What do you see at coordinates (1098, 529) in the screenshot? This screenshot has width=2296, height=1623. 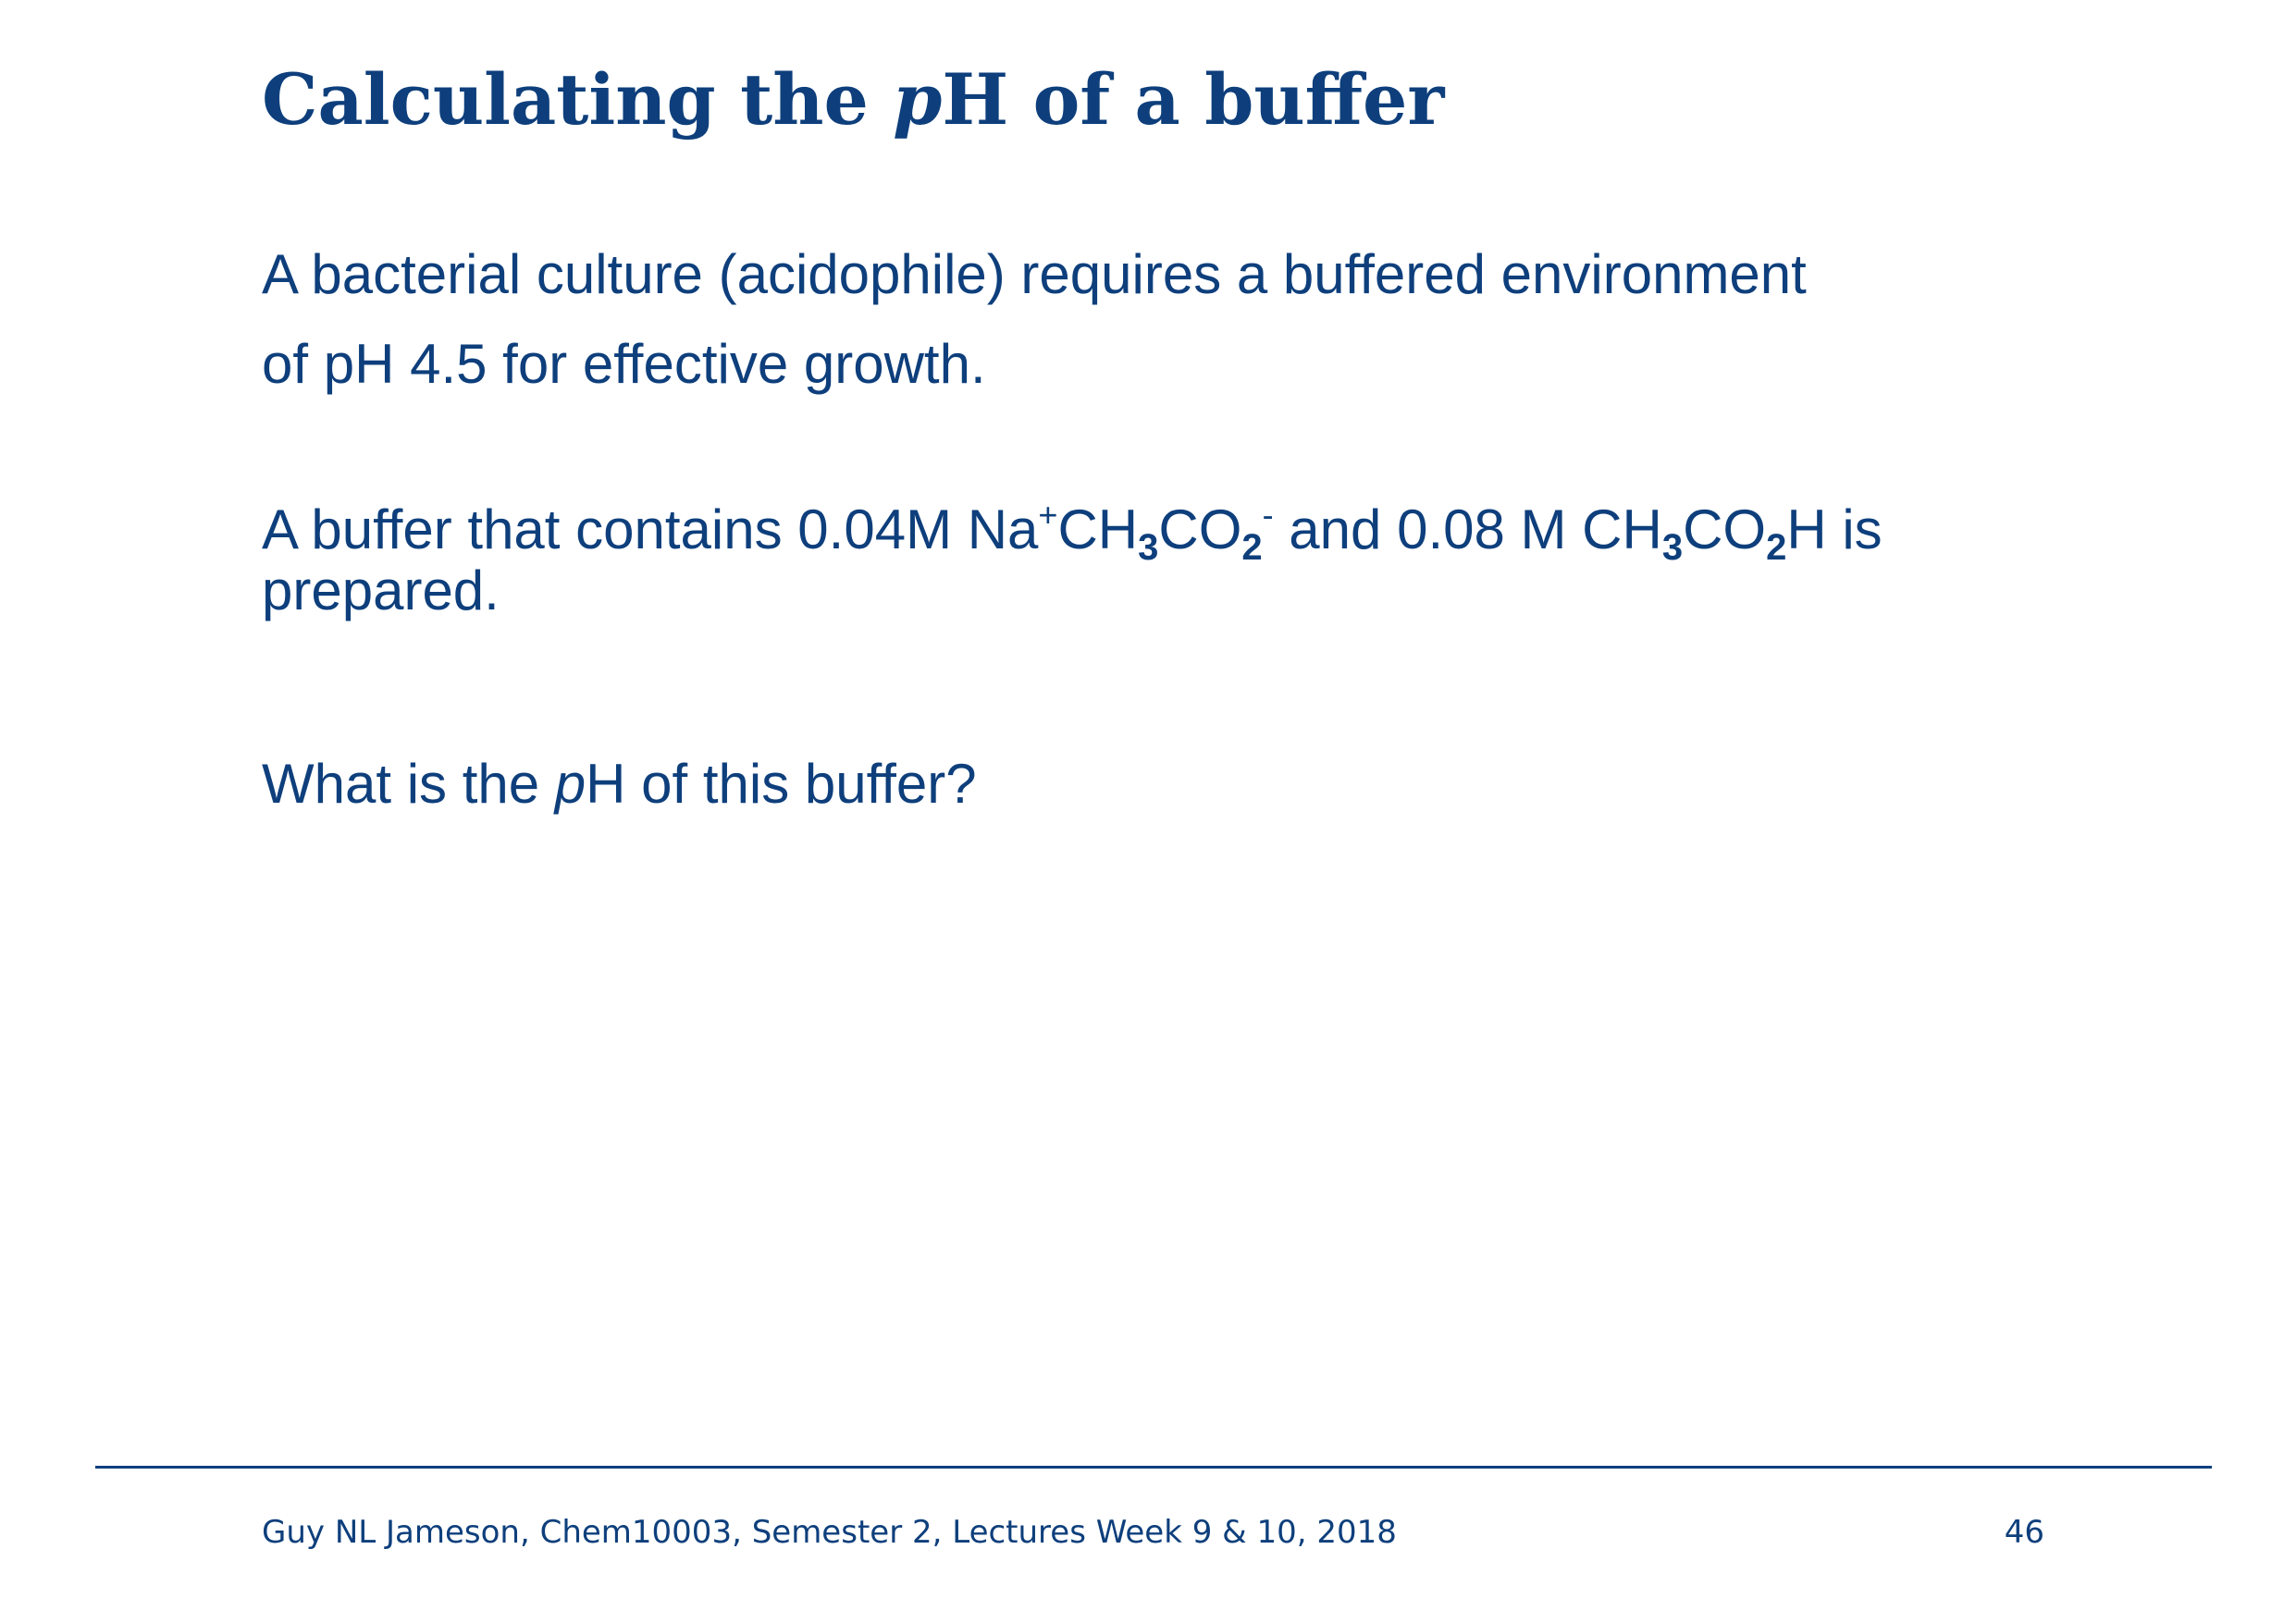 I see `p2-text-2: CH` at bounding box center [1098, 529].